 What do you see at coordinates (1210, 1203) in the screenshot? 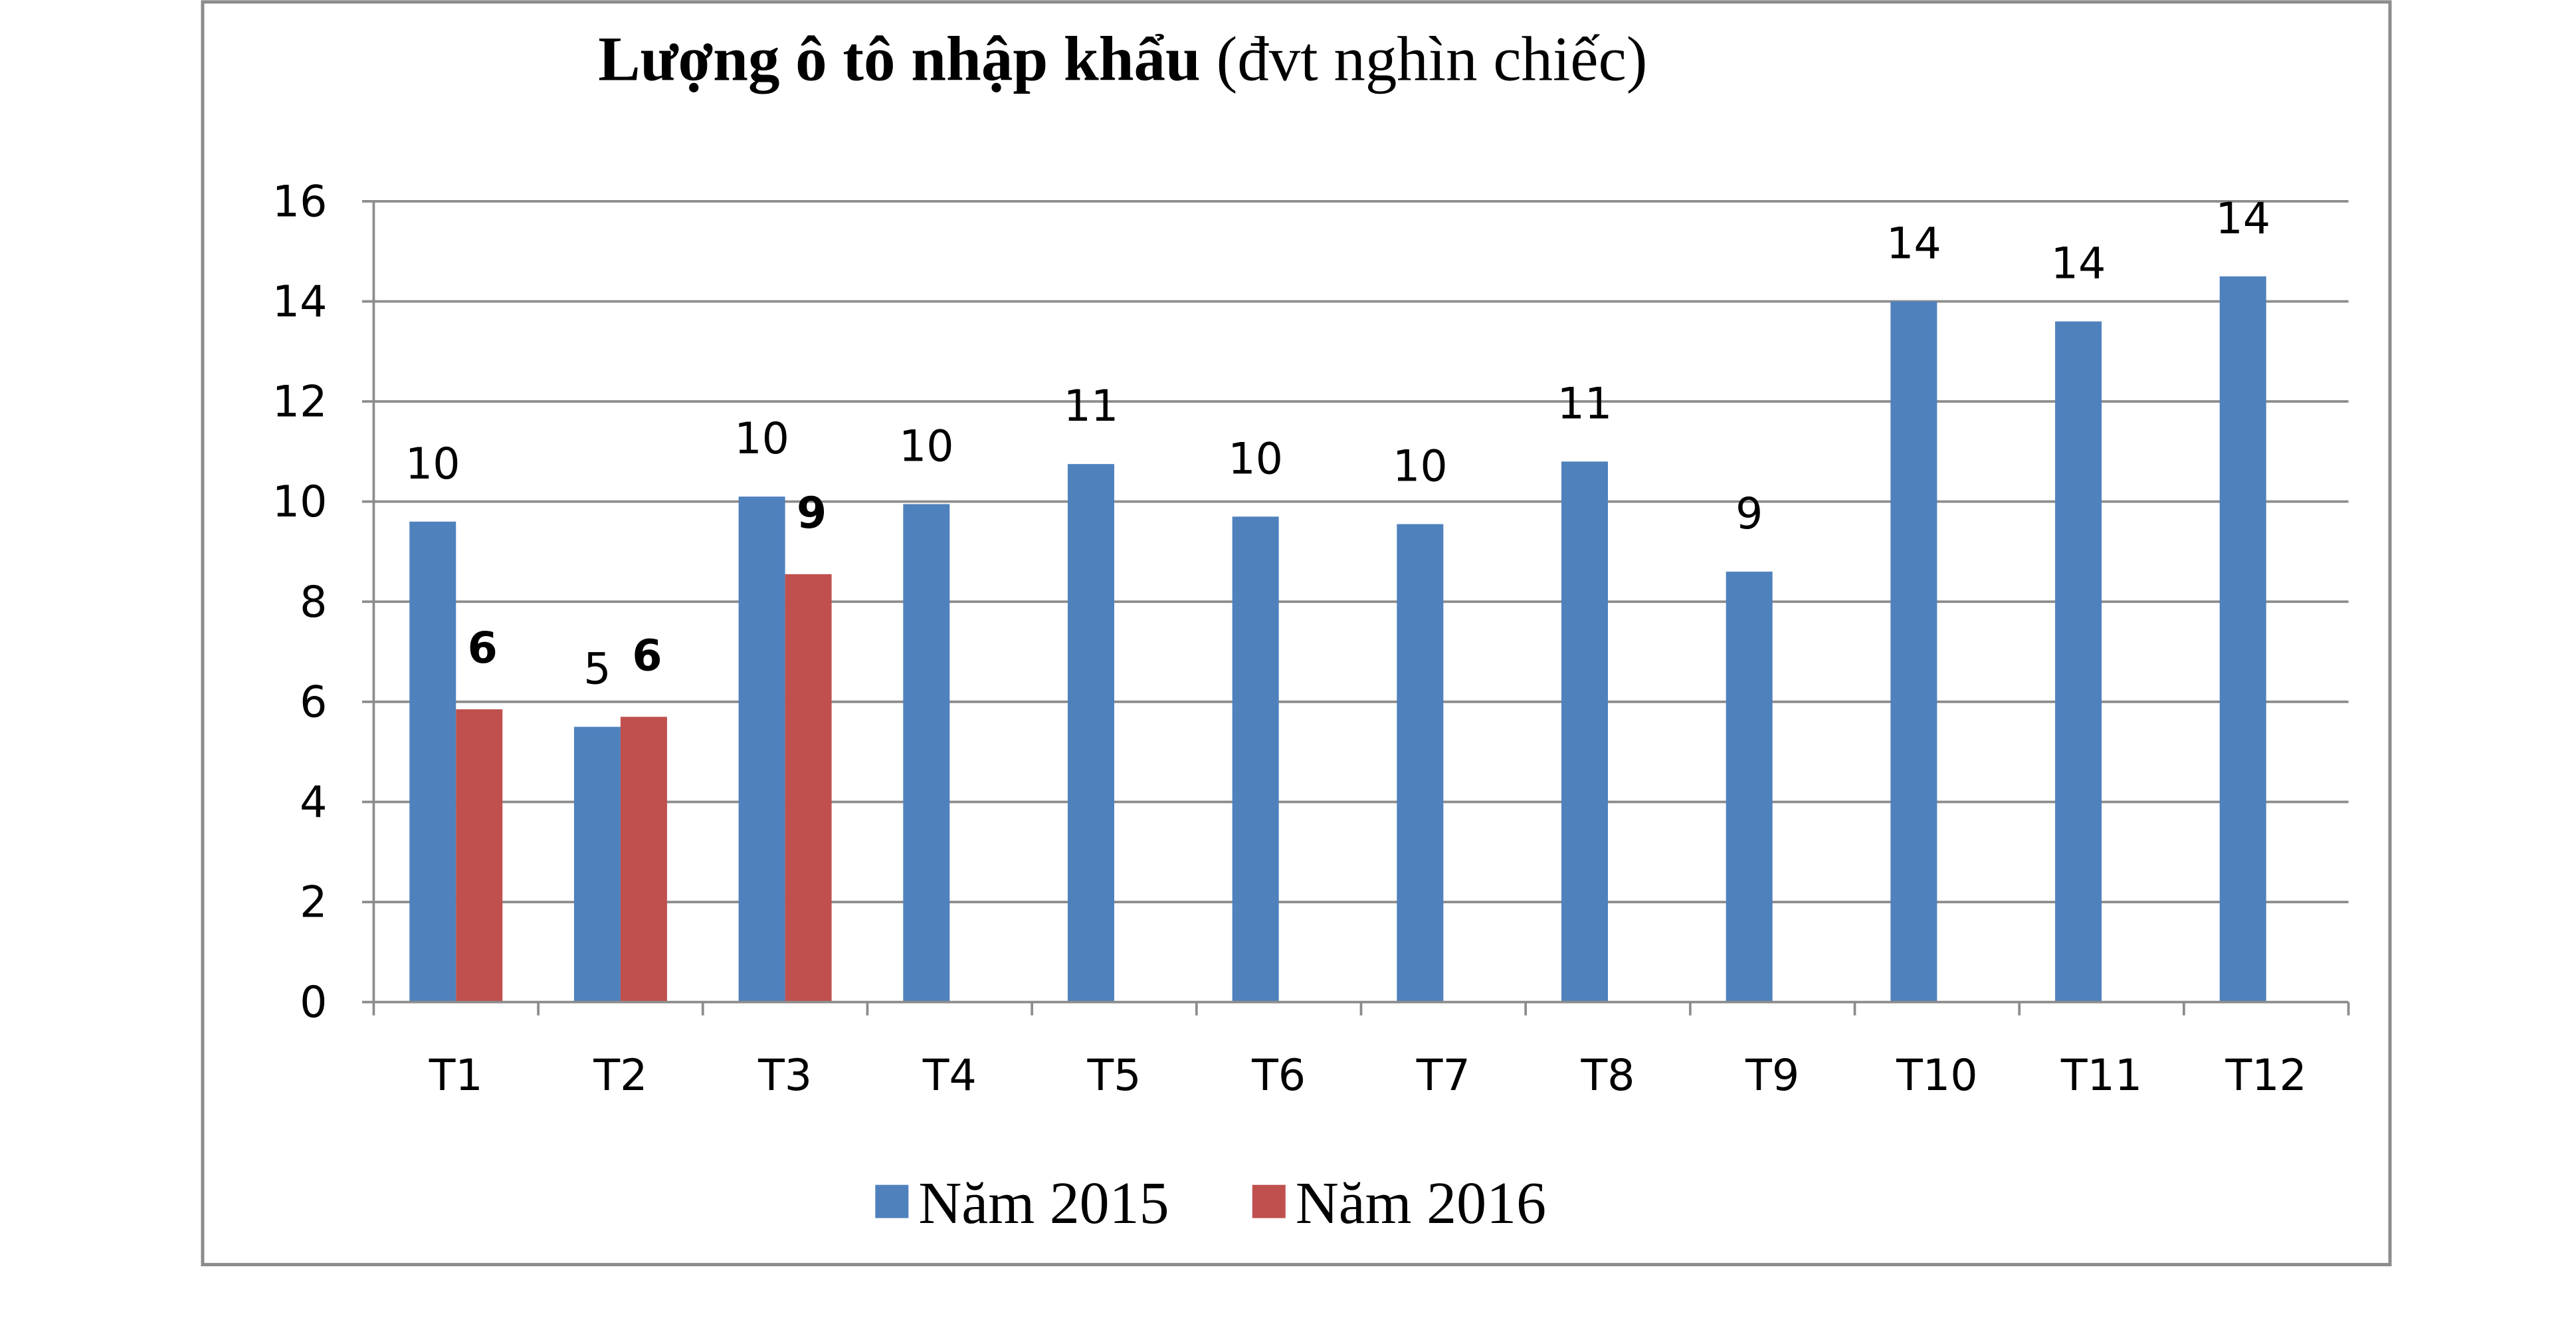
I see `legend: Năm 2015 Năm 2016` at bounding box center [1210, 1203].